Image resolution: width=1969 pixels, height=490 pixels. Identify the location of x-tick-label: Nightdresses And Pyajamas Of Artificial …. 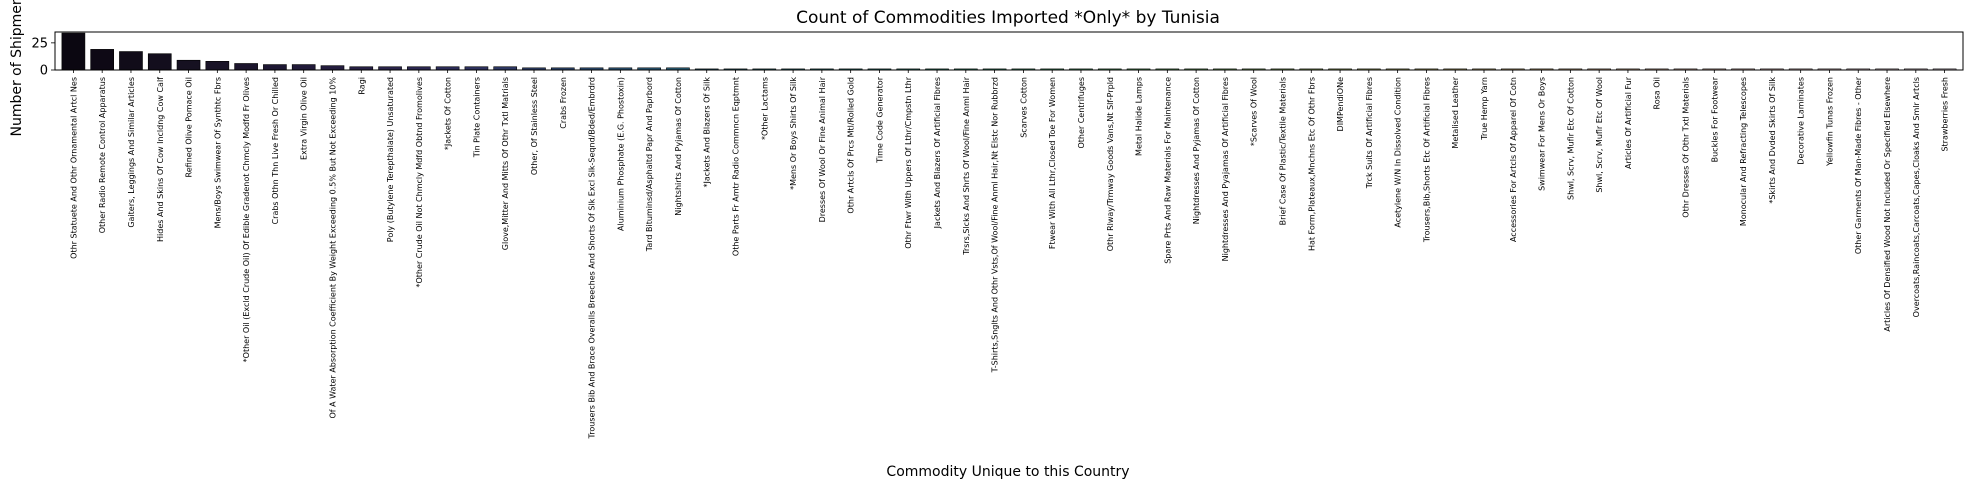
(1225, 169).